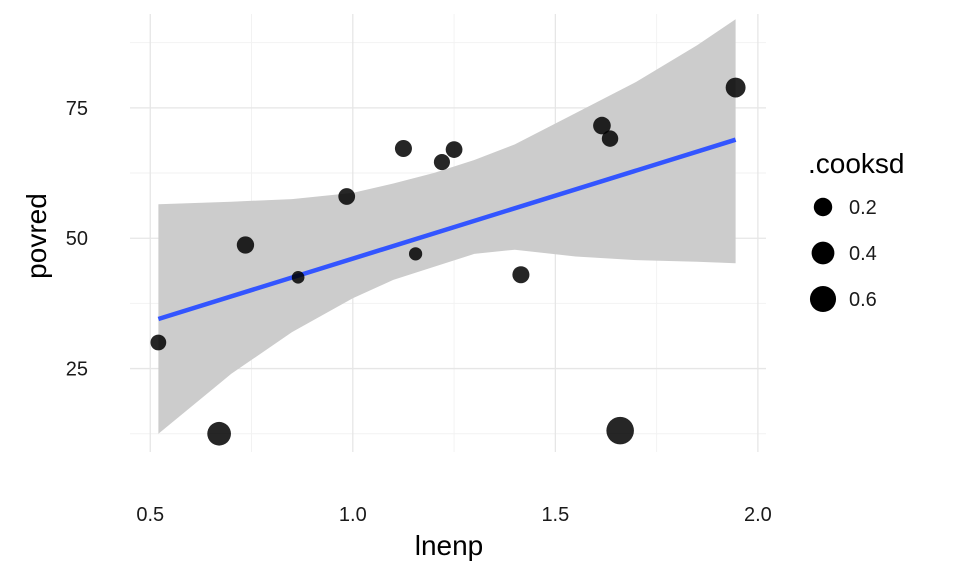  Describe the element at coordinates (863, 208) in the screenshot. I see `legend-label: 0.2` at that location.